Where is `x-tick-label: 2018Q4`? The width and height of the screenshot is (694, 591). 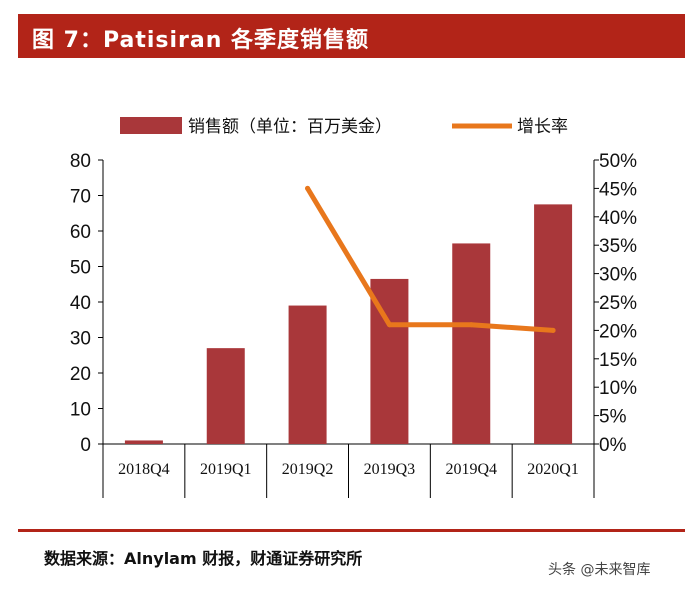
x-tick-label: 2018Q4 is located at coordinates (144, 469).